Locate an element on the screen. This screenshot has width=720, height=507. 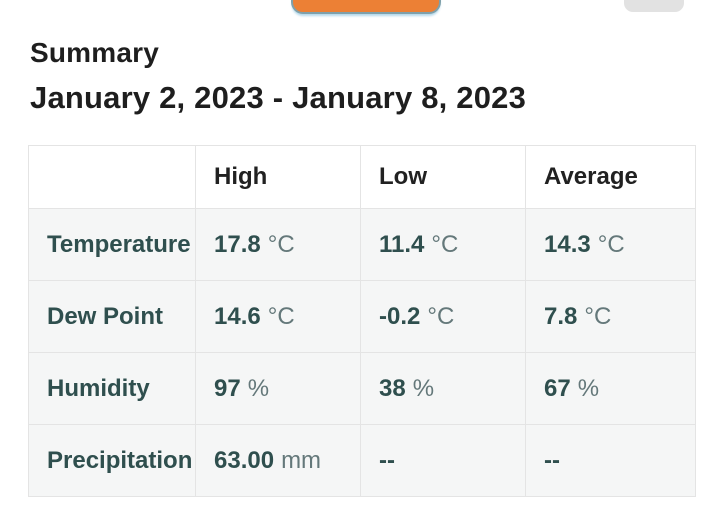
cell-temperature-high: 17.8 °C is located at coordinates (278, 244).